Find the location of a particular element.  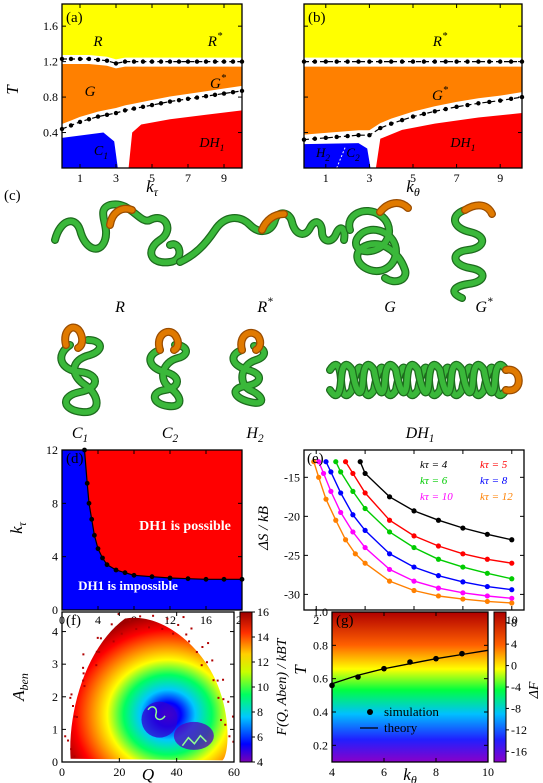

e-ytick-label: -20 is located at coordinates (292, 516).